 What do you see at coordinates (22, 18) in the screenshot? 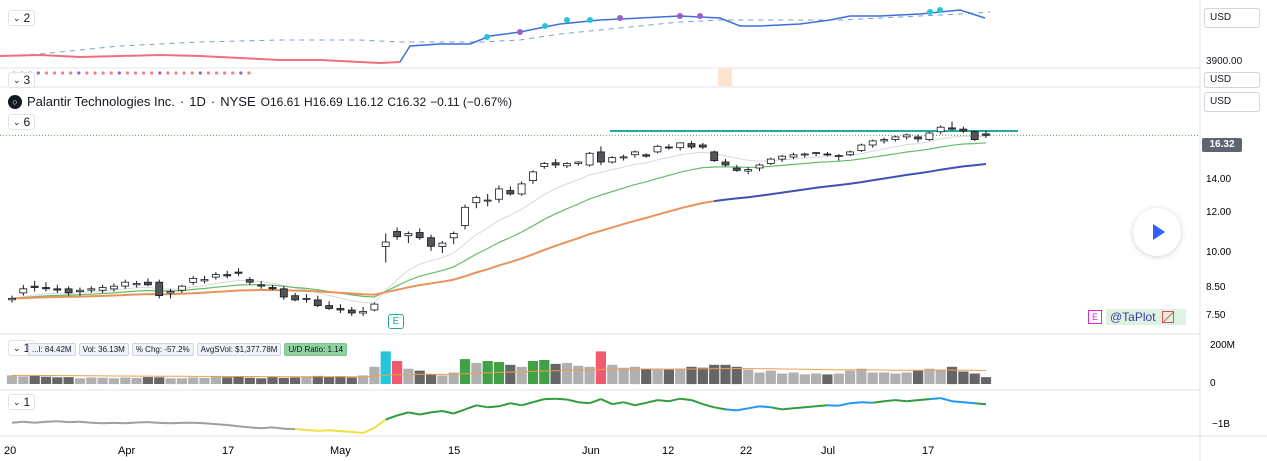
I see `pane-toggle-2: ⌄ 2` at bounding box center [22, 18].